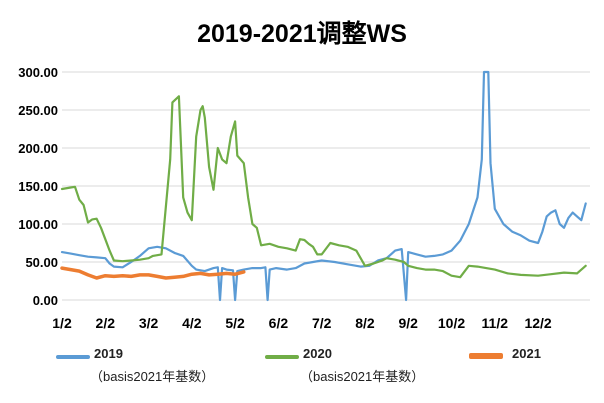 The image size is (604, 403). What do you see at coordinates (279, 323) in the screenshot?
I see `x-tick-label: 6/2` at bounding box center [279, 323].